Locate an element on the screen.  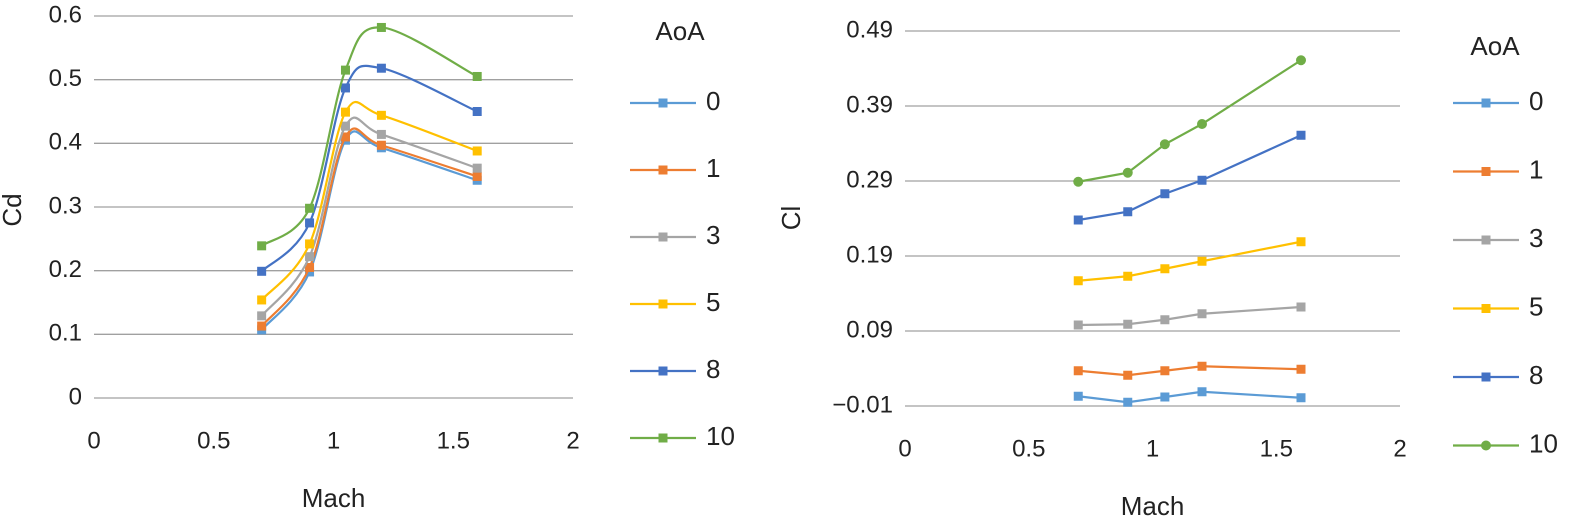
legend-label: 3 is located at coordinates (713, 235).